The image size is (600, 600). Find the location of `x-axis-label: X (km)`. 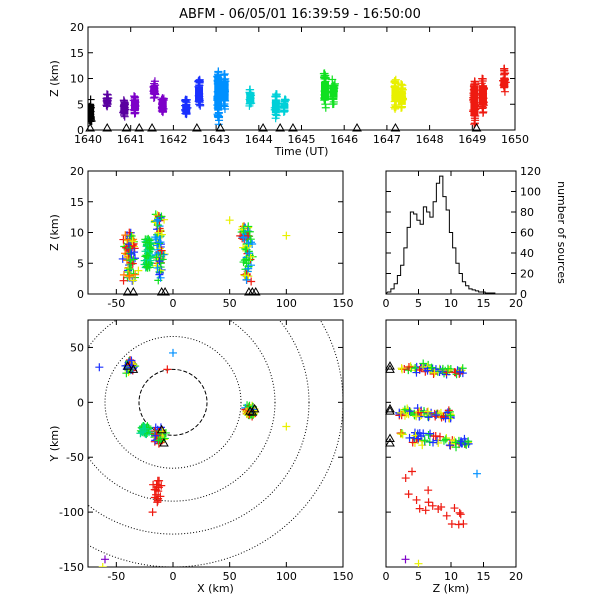

x-axis-label: X (km) is located at coordinates (215, 588).